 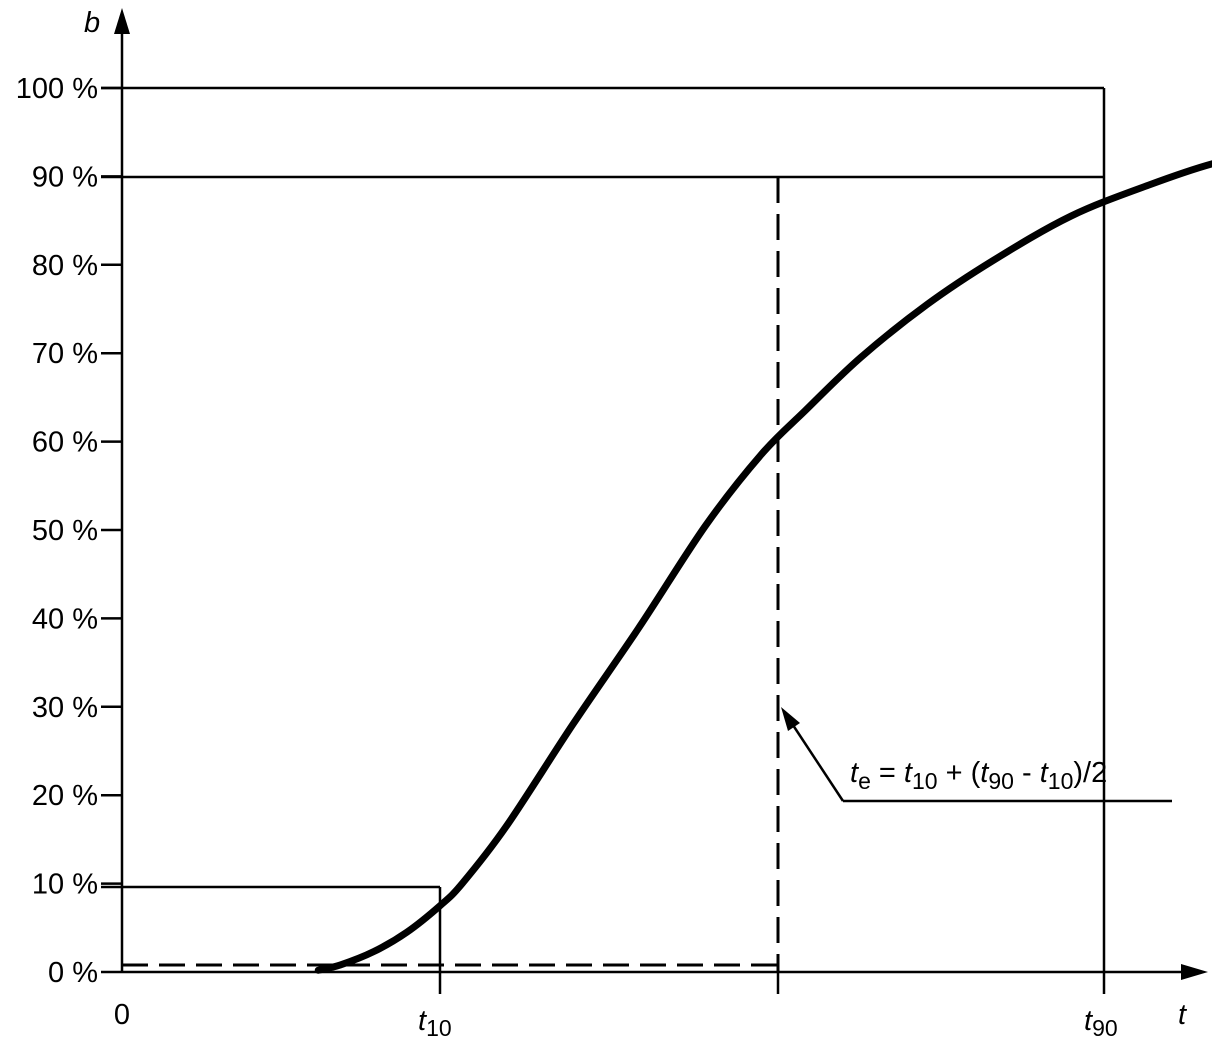 What do you see at coordinates (855, 773) in the screenshot?
I see `formula-lhs-base: t` at bounding box center [855, 773].